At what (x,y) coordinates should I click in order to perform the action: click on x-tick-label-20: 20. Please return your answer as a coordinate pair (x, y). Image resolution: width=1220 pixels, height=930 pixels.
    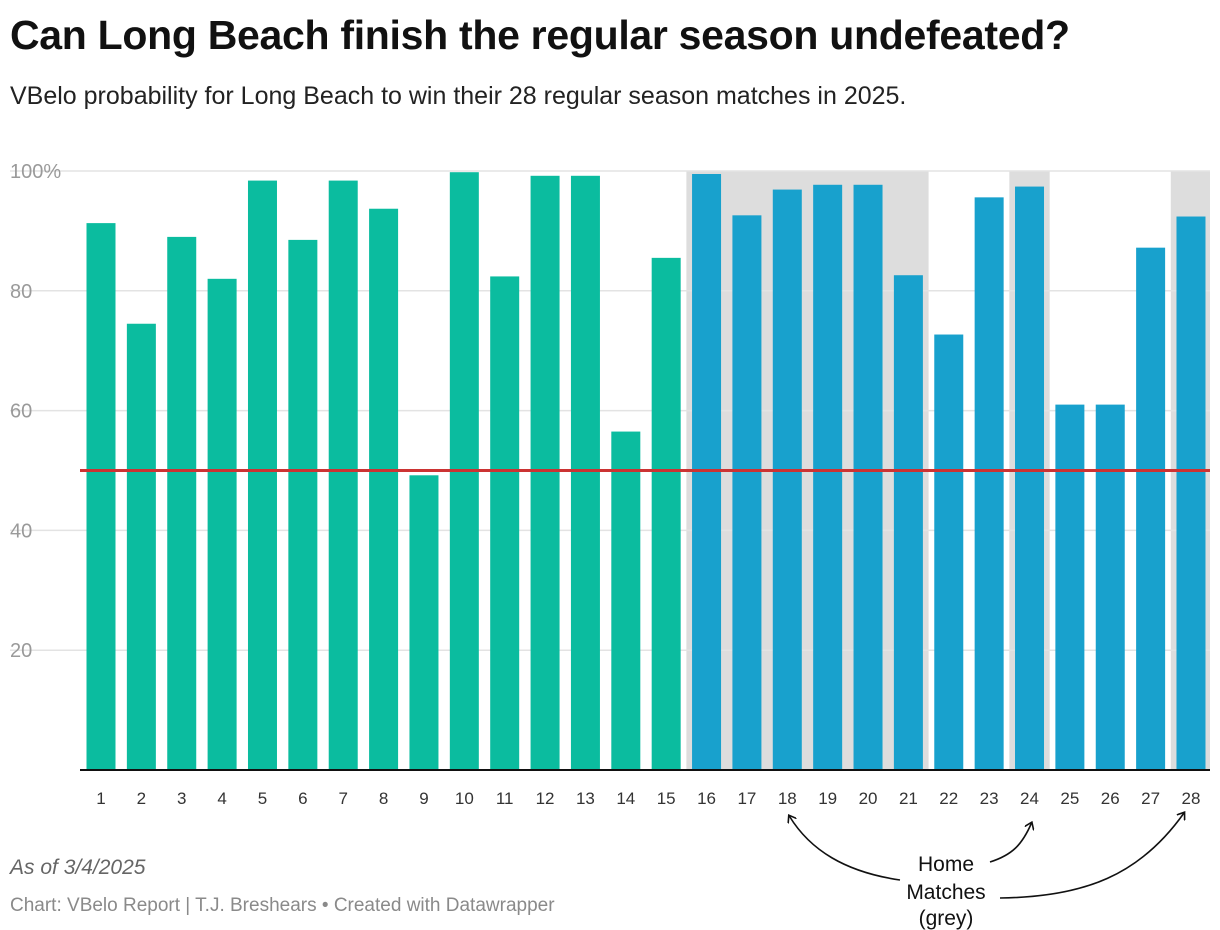
    Looking at the image, I should click on (868, 798).